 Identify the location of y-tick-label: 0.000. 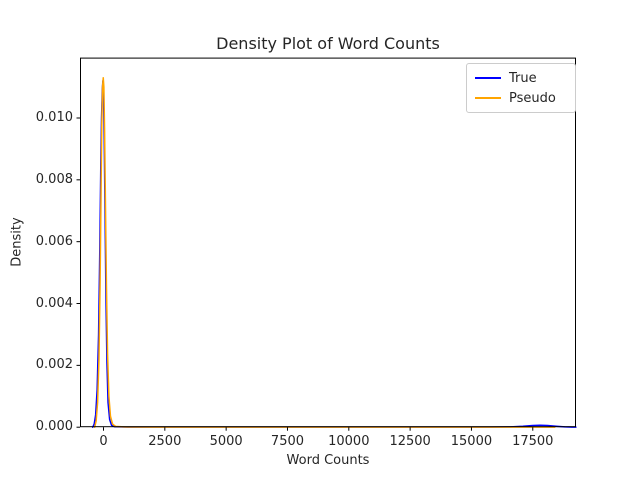
(54, 427).